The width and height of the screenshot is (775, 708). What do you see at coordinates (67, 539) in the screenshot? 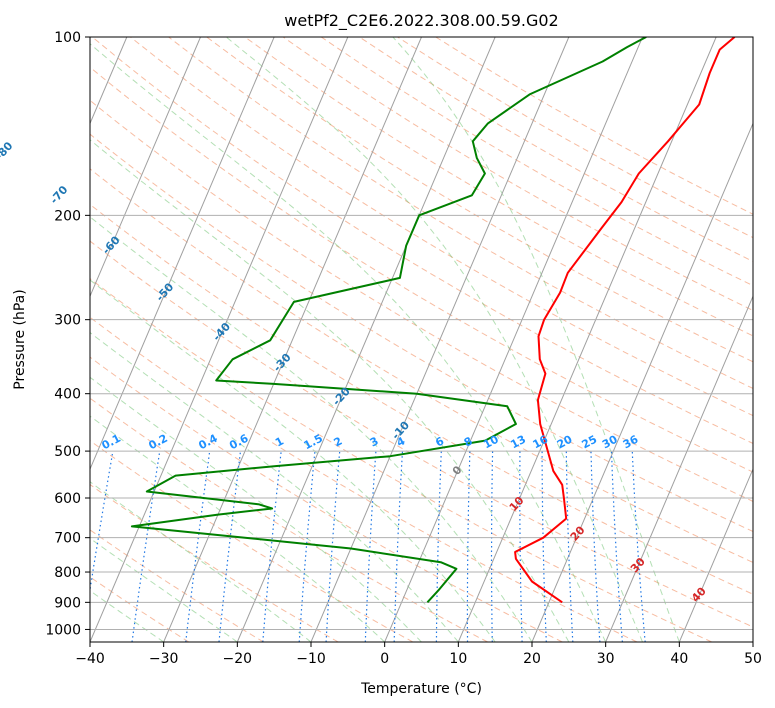
I see `y-tick-label: 700` at bounding box center [67, 539].